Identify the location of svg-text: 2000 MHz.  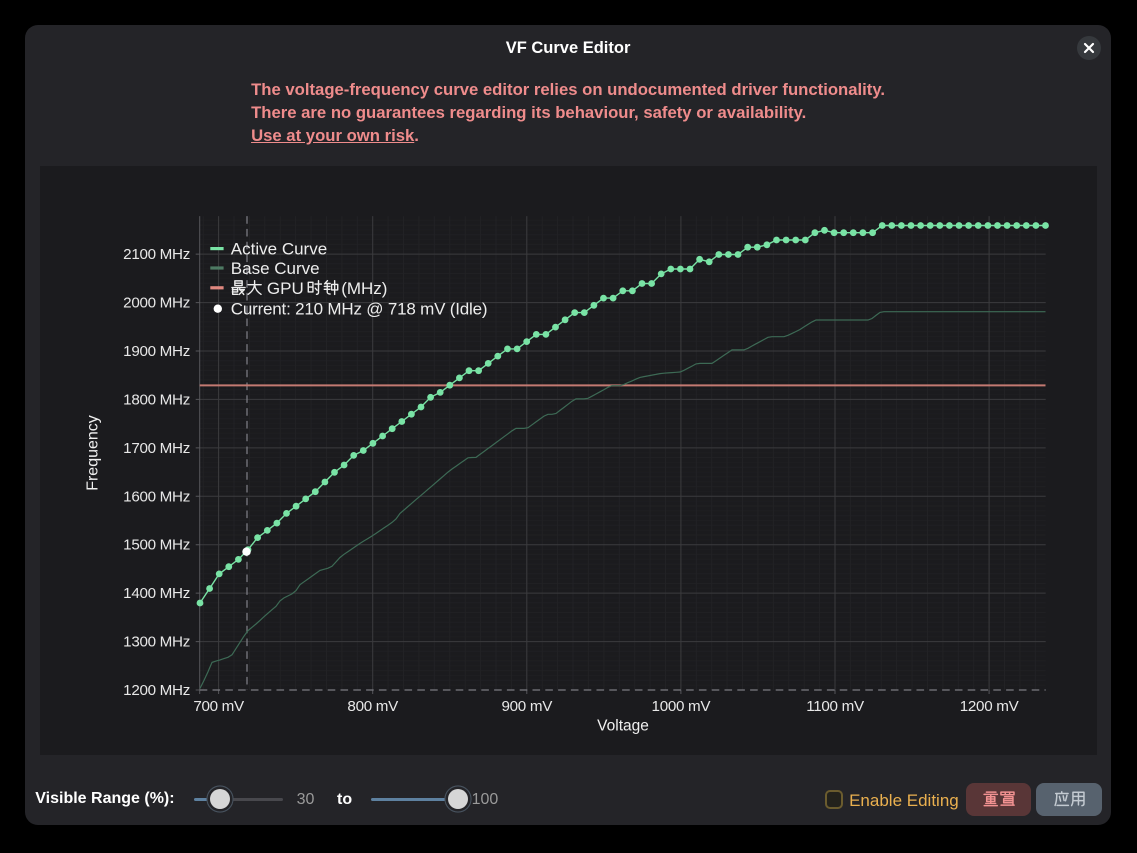
(156, 302).